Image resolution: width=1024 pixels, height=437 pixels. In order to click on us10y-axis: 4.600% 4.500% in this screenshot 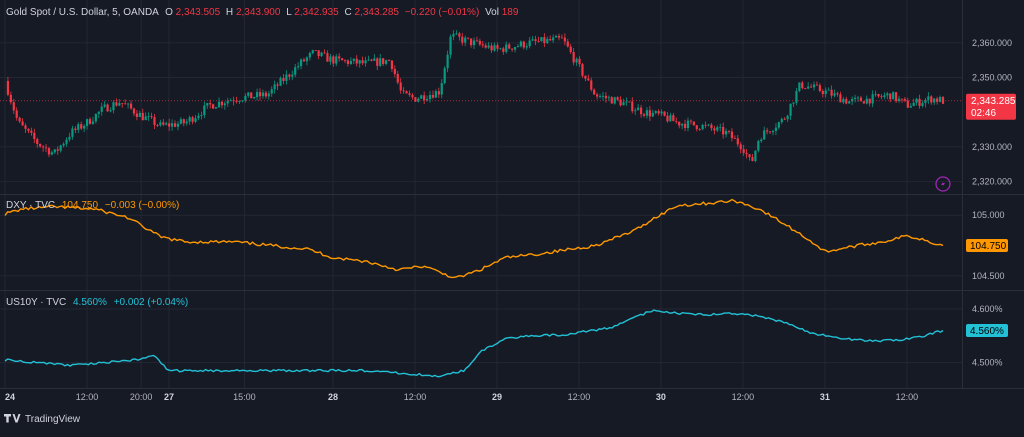, I will do `click(987, 336)`.